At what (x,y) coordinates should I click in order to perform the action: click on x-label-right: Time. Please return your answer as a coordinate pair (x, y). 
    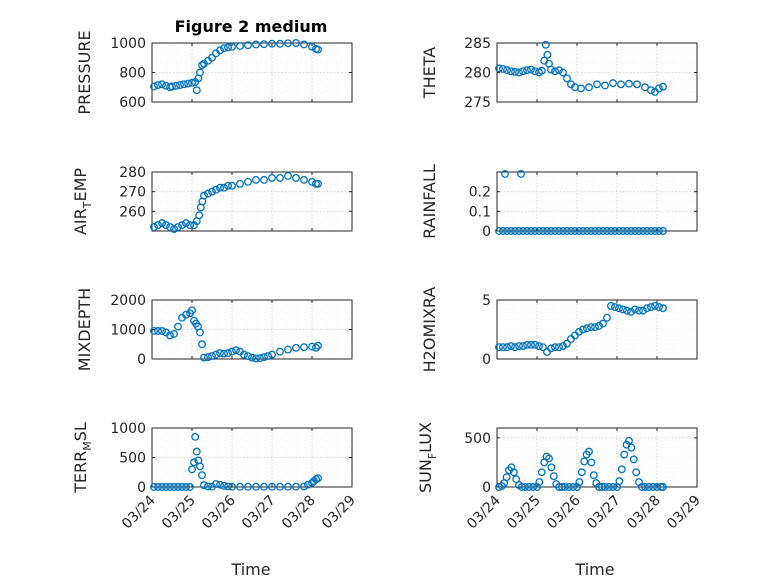
    Looking at the image, I should click on (594, 569).